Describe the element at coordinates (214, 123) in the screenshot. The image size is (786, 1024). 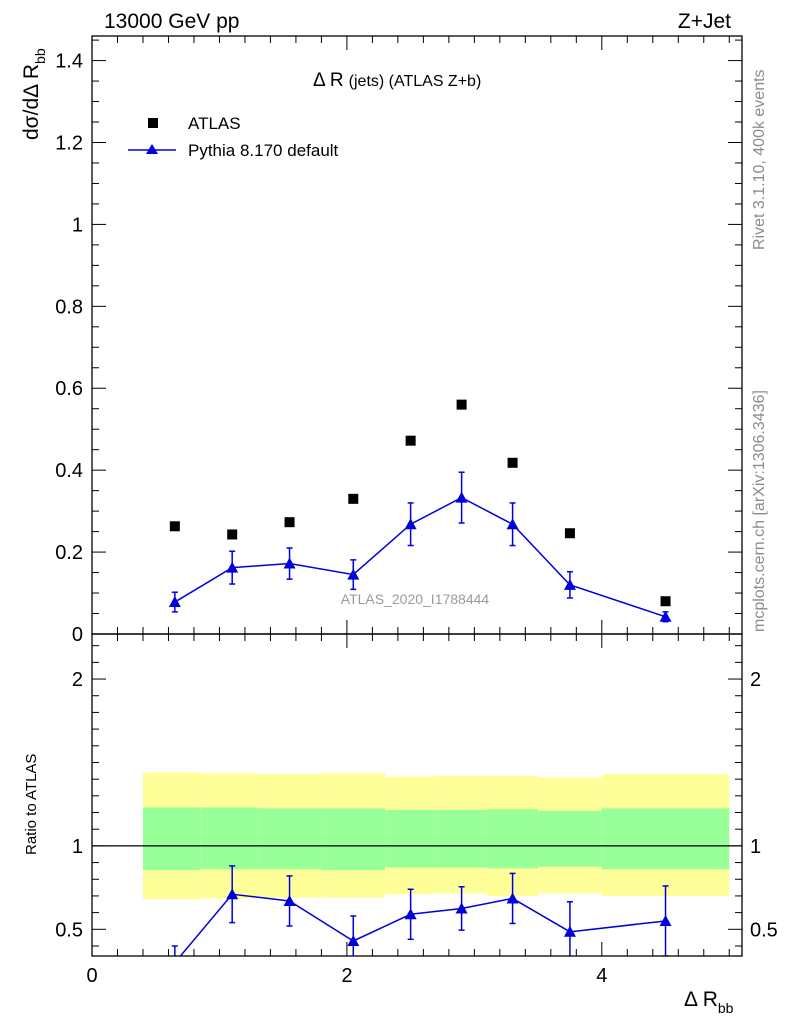
I see `legend-atlas-label: ATLAS` at that location.